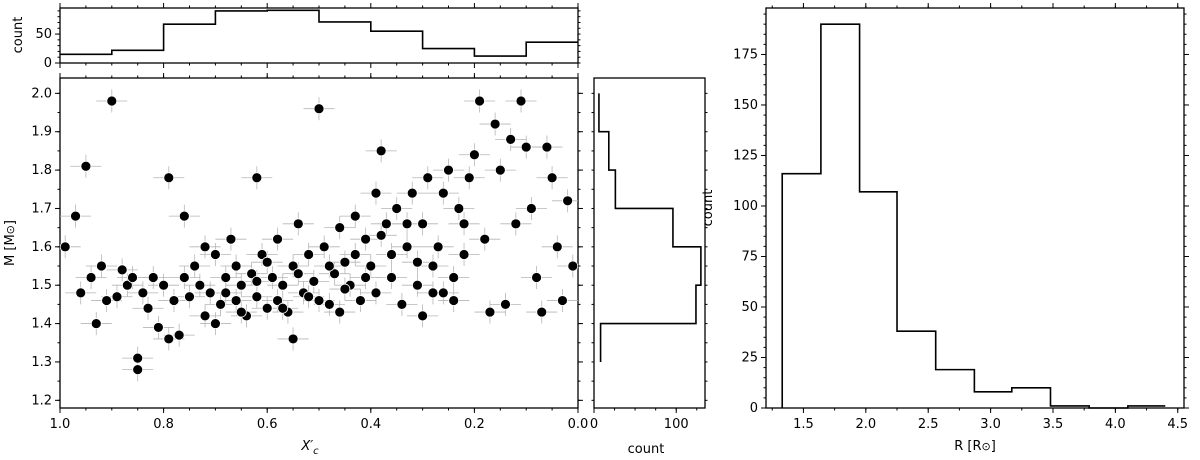 The image size is (1200, 460). What do you see at coordinates (745, 54) in the screenshot?
I see `radius-histogram-ytick-label: 175` at bounding box center [745, 54].